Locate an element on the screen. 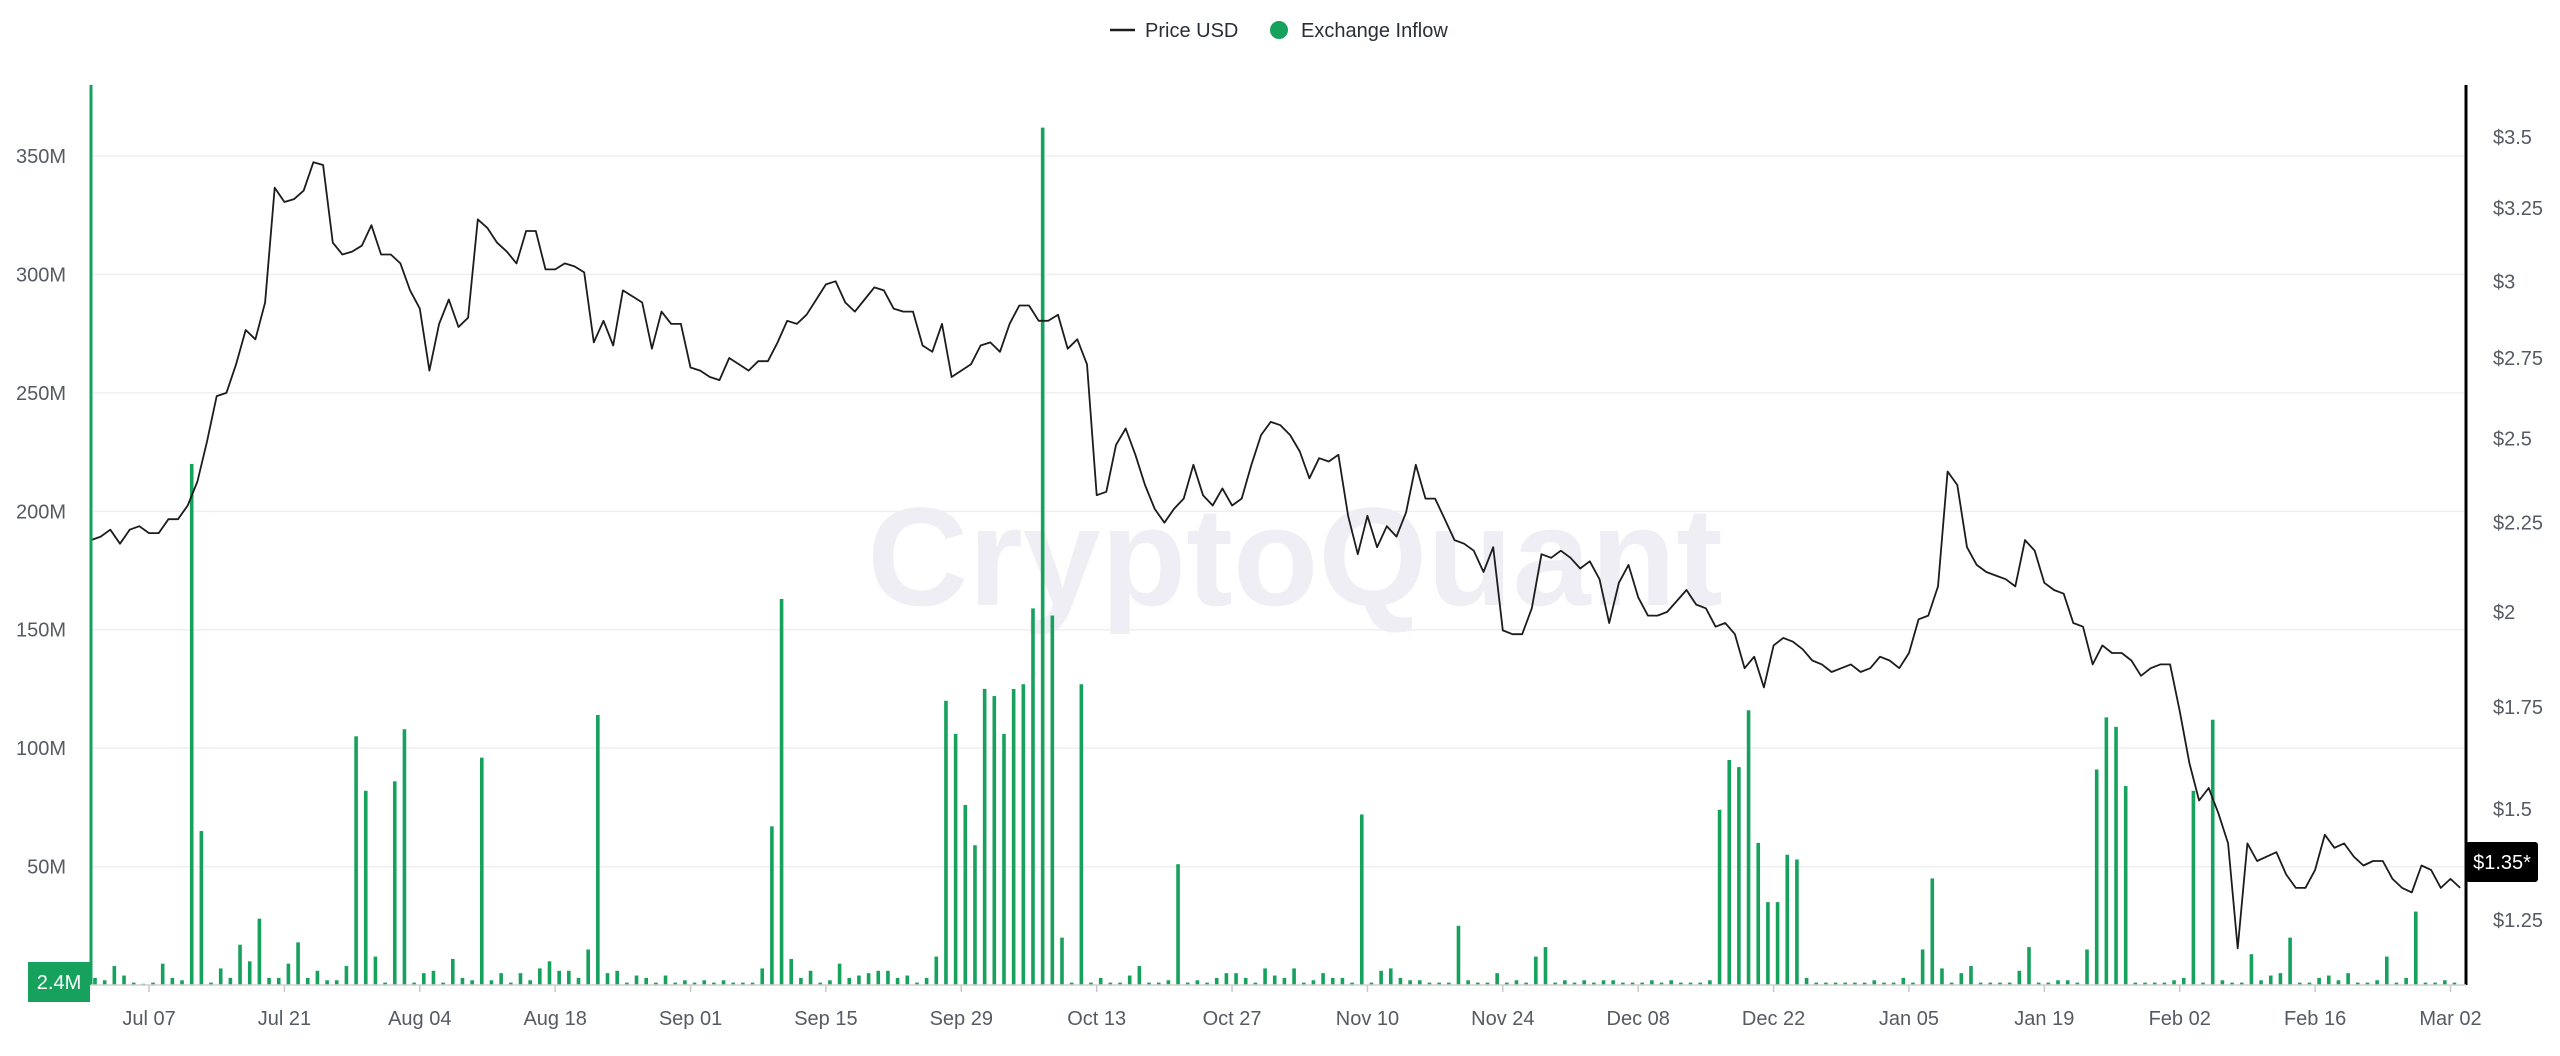 This screenshot has height=1056, width=2560. legend-price-label: Price USD is located at coordinates (1191, 31).